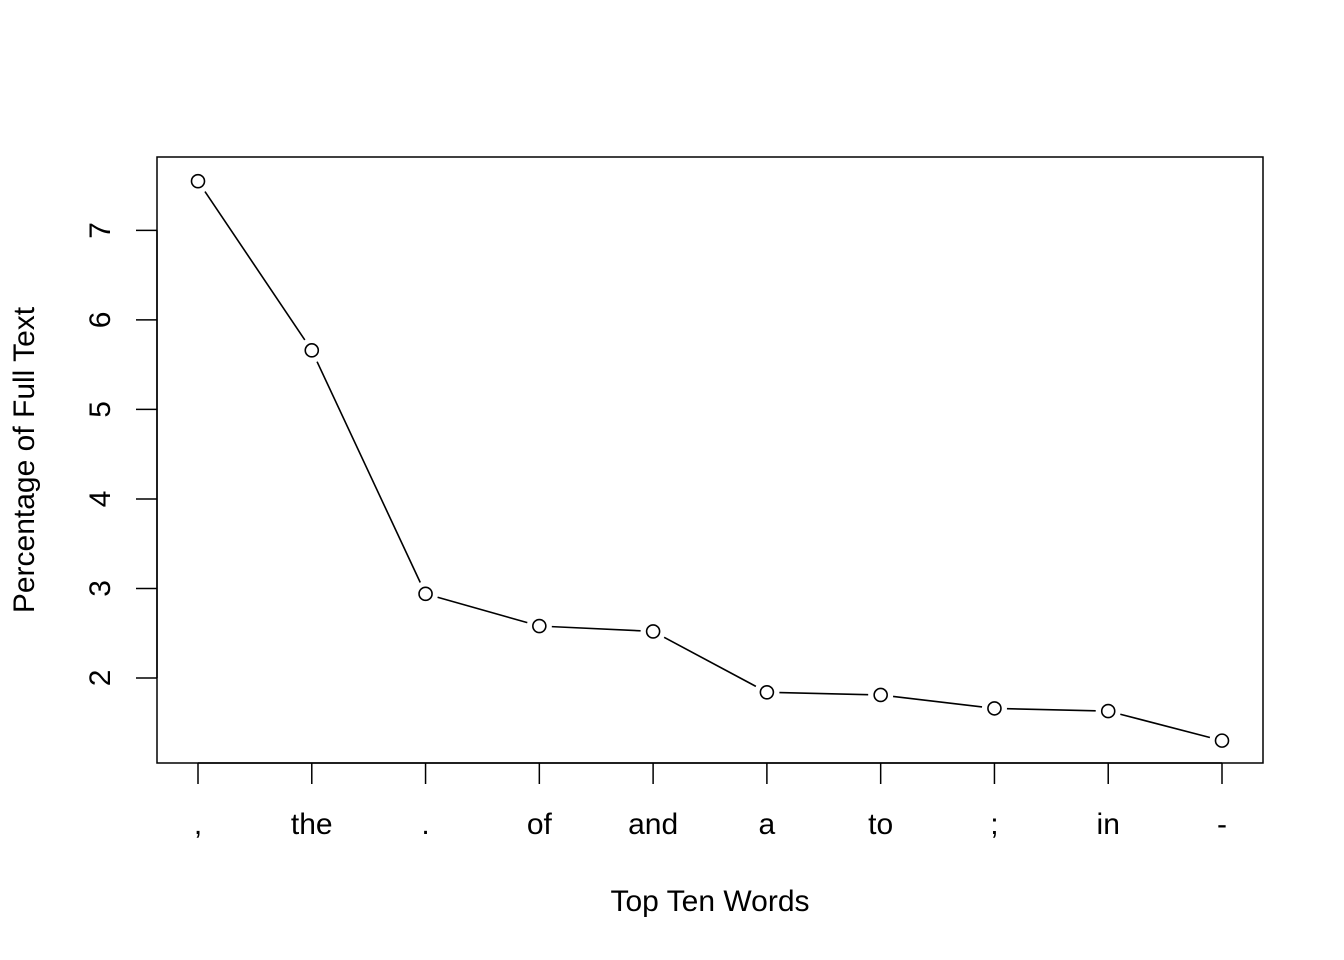  I want to click on y-axis: 2 3 4 5 6 7, so click(121, 454).